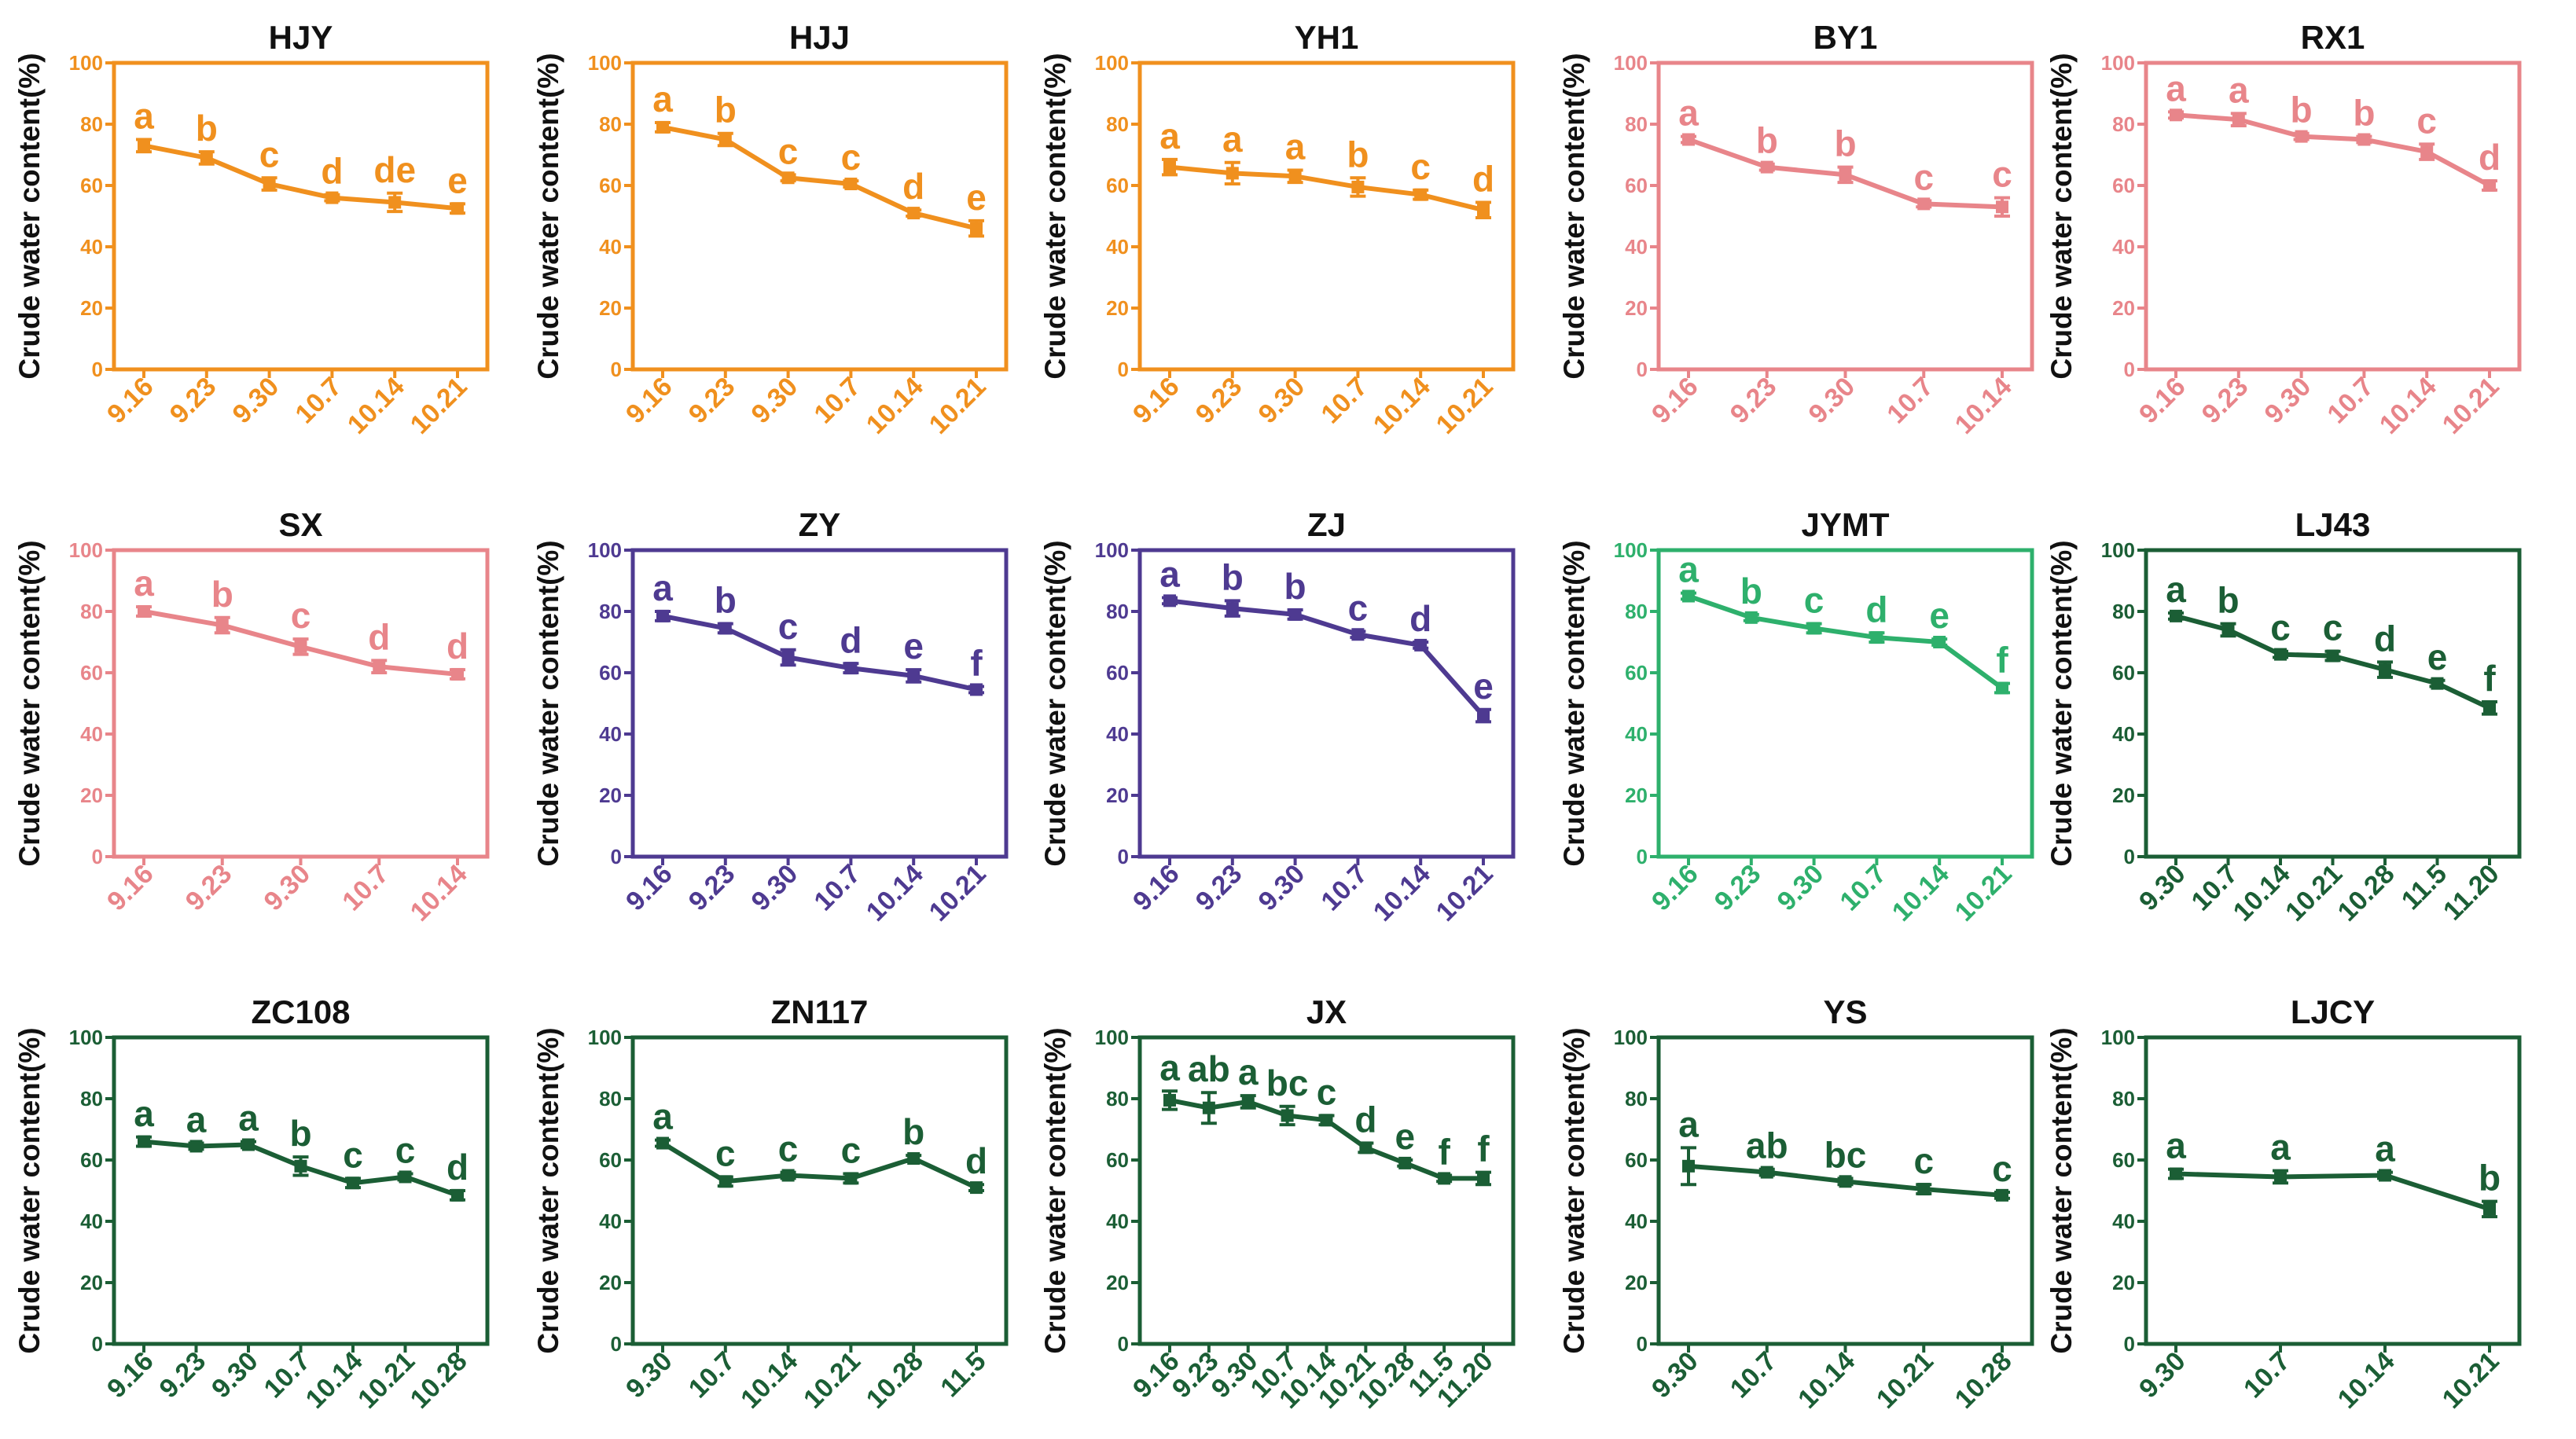  I want to click on chart-title: LJ43, so click(2333, 524).